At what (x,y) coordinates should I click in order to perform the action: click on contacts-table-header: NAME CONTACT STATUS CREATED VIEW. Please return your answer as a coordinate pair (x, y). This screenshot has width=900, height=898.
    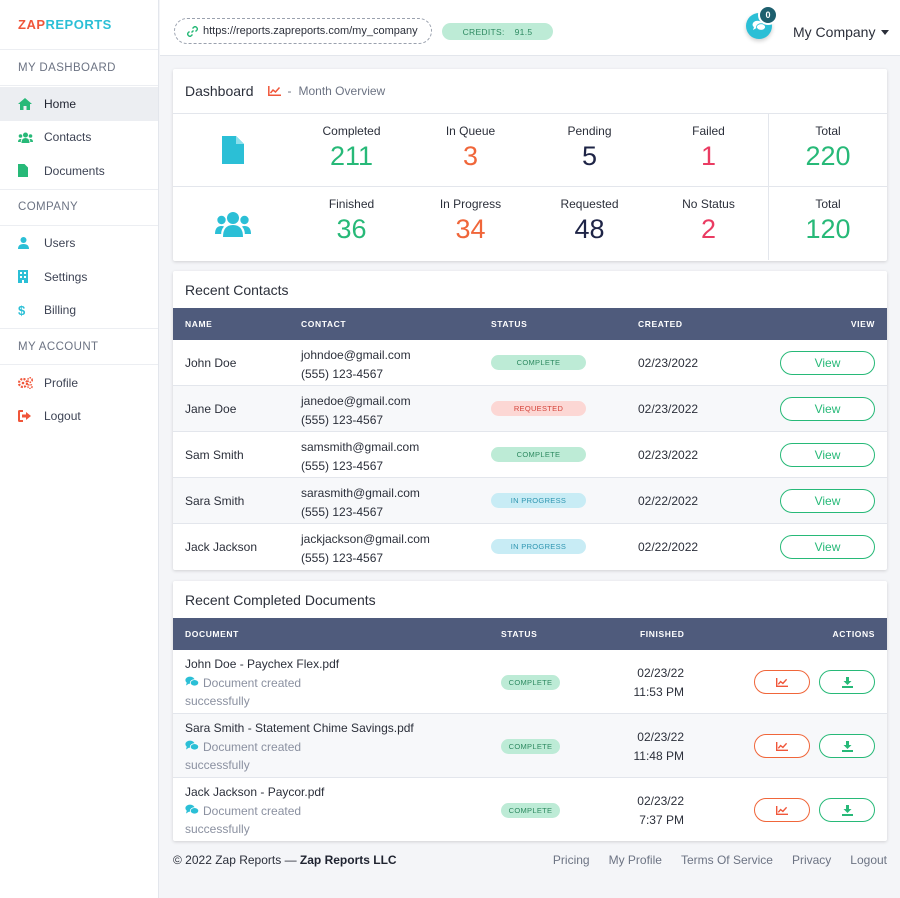
    Looking at the image, I should click on (530, 324).